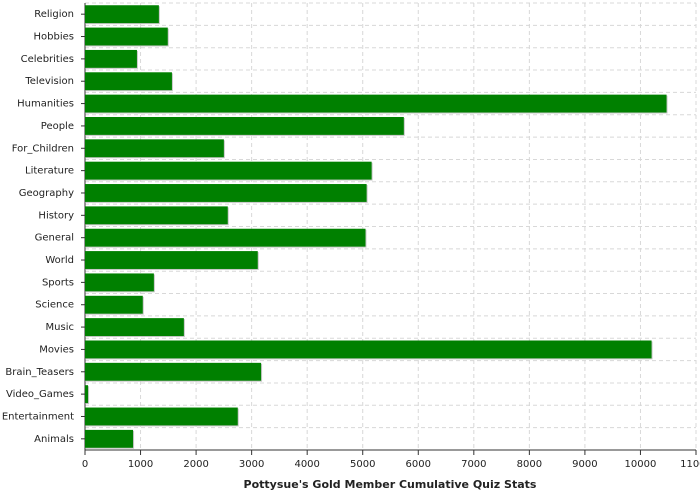 The height and width of the screenshot is (500, 700). Describe the element at coordinates (56, 215) in the screenshot. I see `y-tick-label: History` at that location.